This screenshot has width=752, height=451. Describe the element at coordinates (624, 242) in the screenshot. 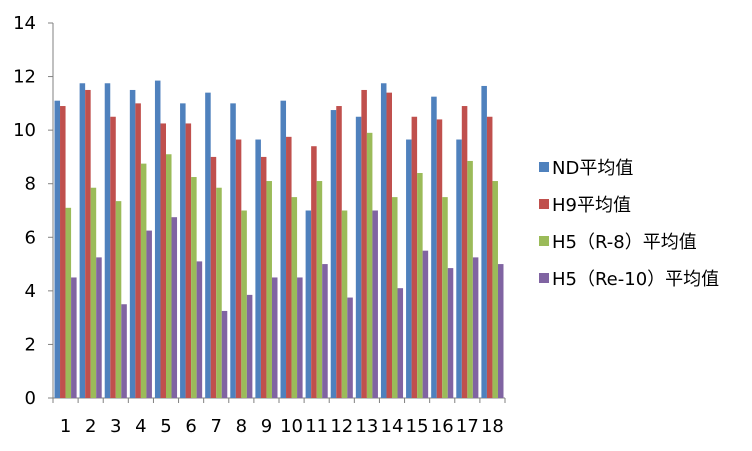

I see `legend-label-3: H5（R-8）平均值` at that location.